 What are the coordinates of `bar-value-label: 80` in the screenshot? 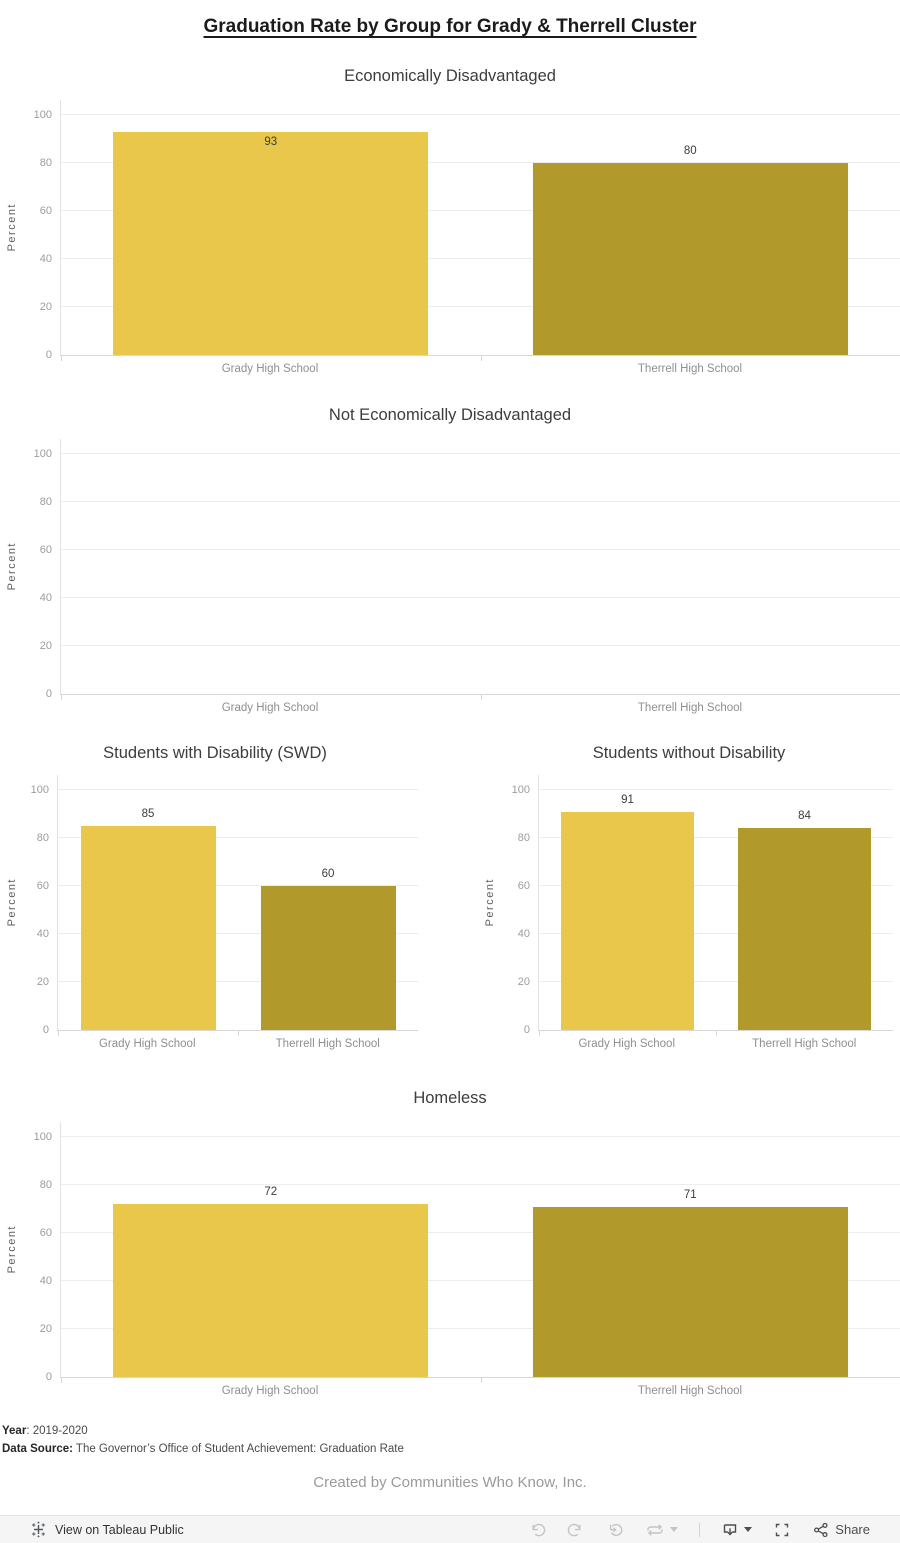 It's located at (690, 151).